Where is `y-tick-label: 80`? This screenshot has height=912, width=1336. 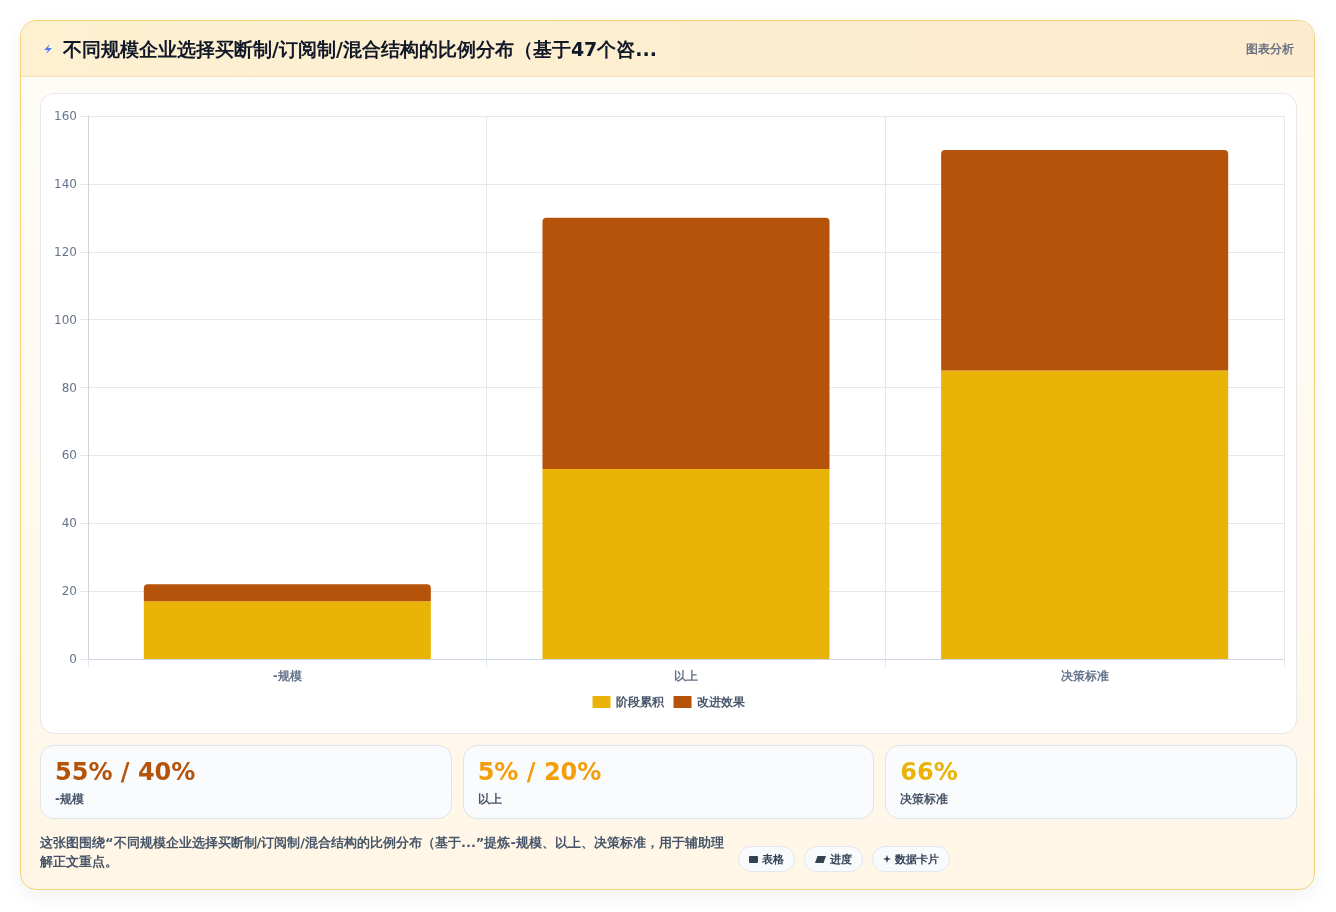 y-tick-label: 80 is located at coordinates (69, 387).